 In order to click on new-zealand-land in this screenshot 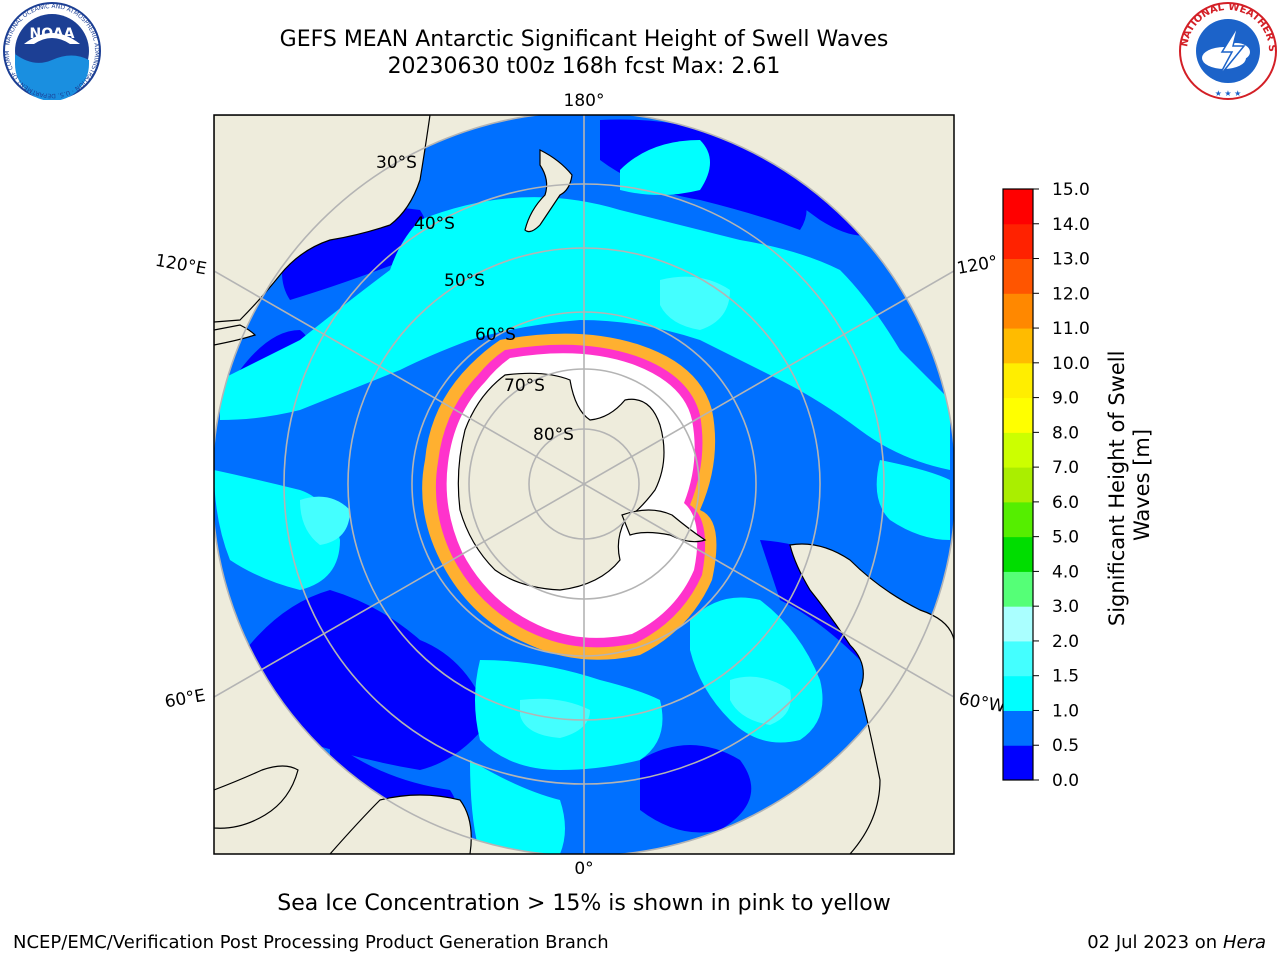, I will do `click(548, 191)`.